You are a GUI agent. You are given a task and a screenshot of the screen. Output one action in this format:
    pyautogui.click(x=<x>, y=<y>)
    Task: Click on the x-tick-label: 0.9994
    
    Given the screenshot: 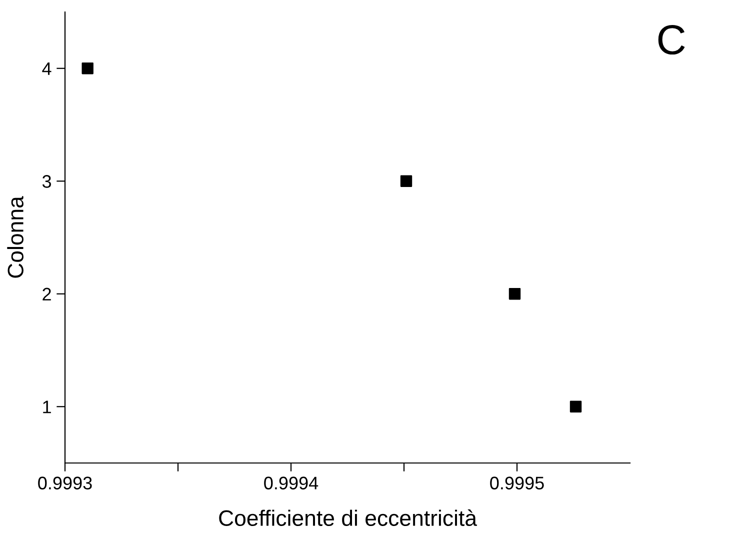 What is the action you would take?
    pyautogui.click(x=291, y=483)
    